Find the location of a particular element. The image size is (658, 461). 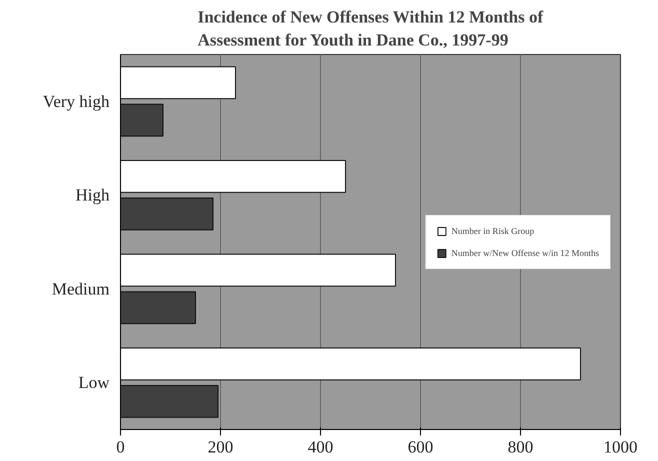

chart-title: Incidence of New Offenses Within 12 Months of Assessment for Youth in Dane Co., 1997-99 is located at coordinates (371, 29).